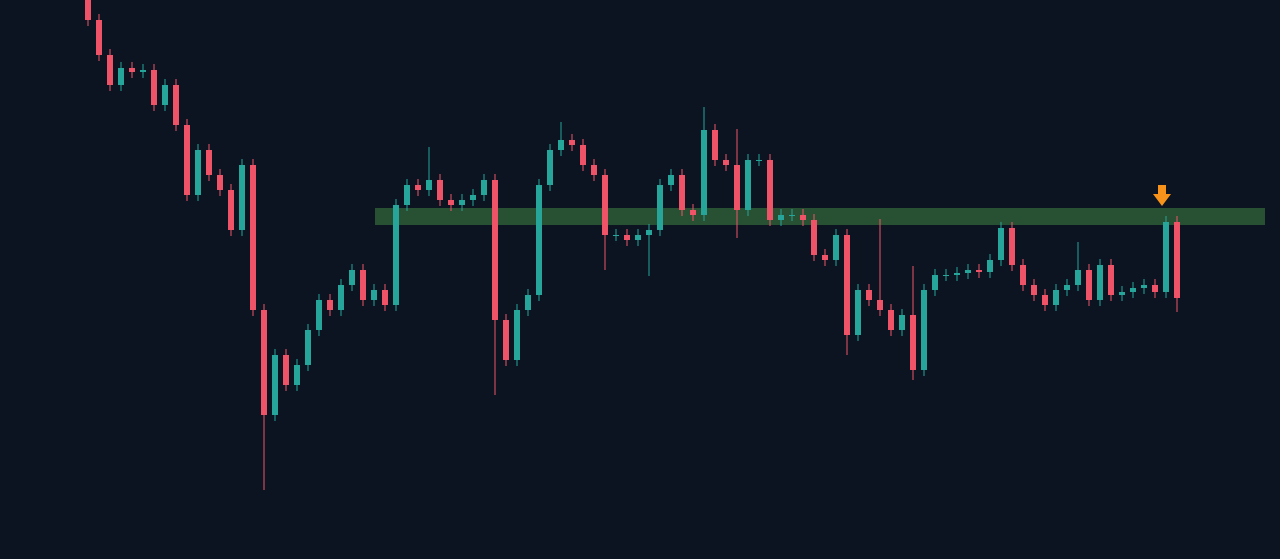 The height and width of the screenshot is (559, 1280). I want to click on zone-layer, so click(820, 216).